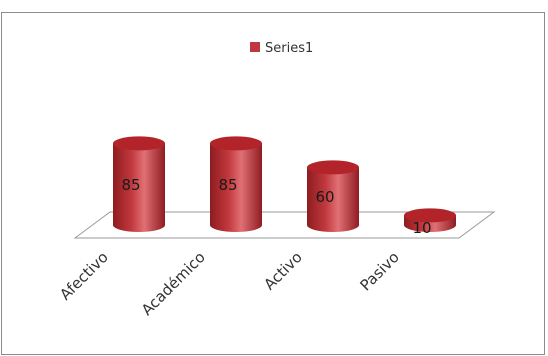  I want to click on bar-academico: 85, so click(236, 184).